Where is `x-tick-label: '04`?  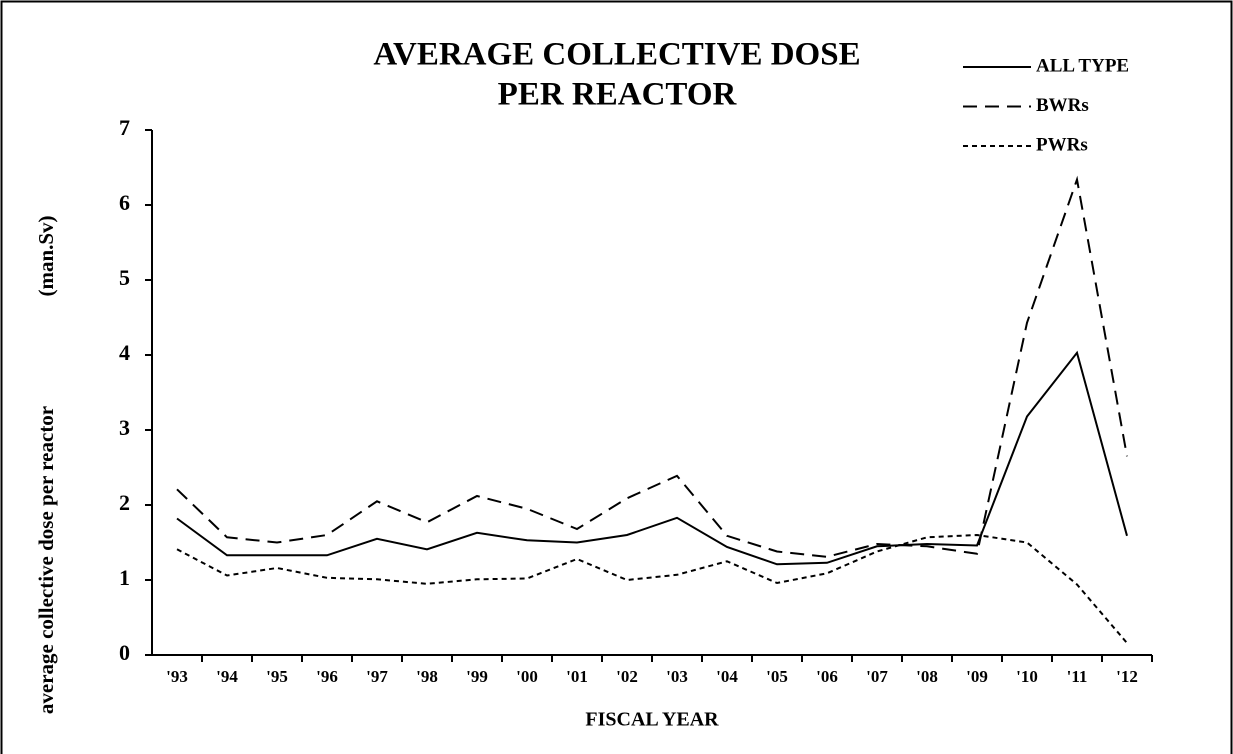
x-tick-label: '04 is located at coordinates (727, 676).